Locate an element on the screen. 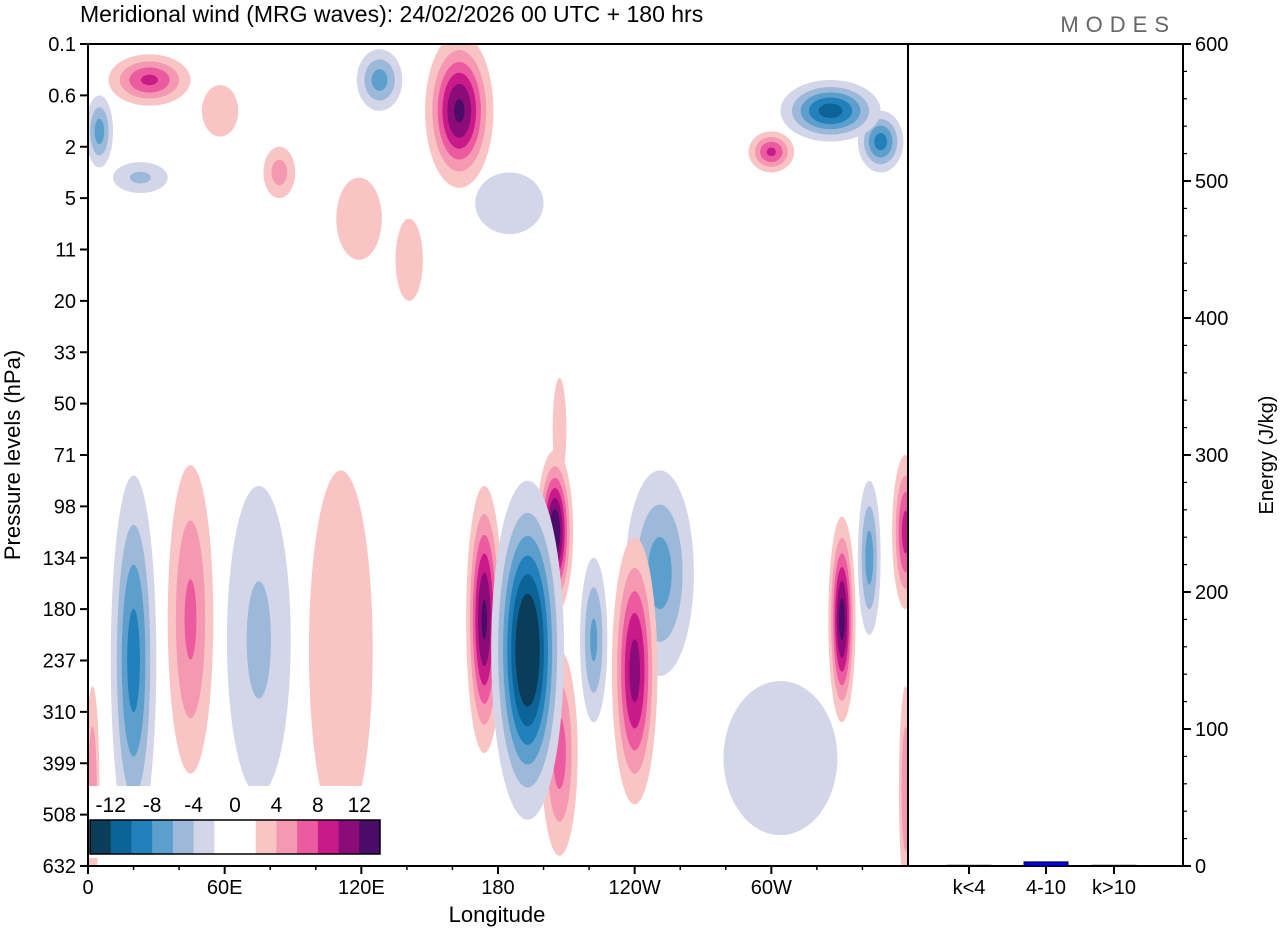 The image size is (1280, 930). colorbar: -12 -8 -4 0 4 8 12 is located at coordinates (241, 822).